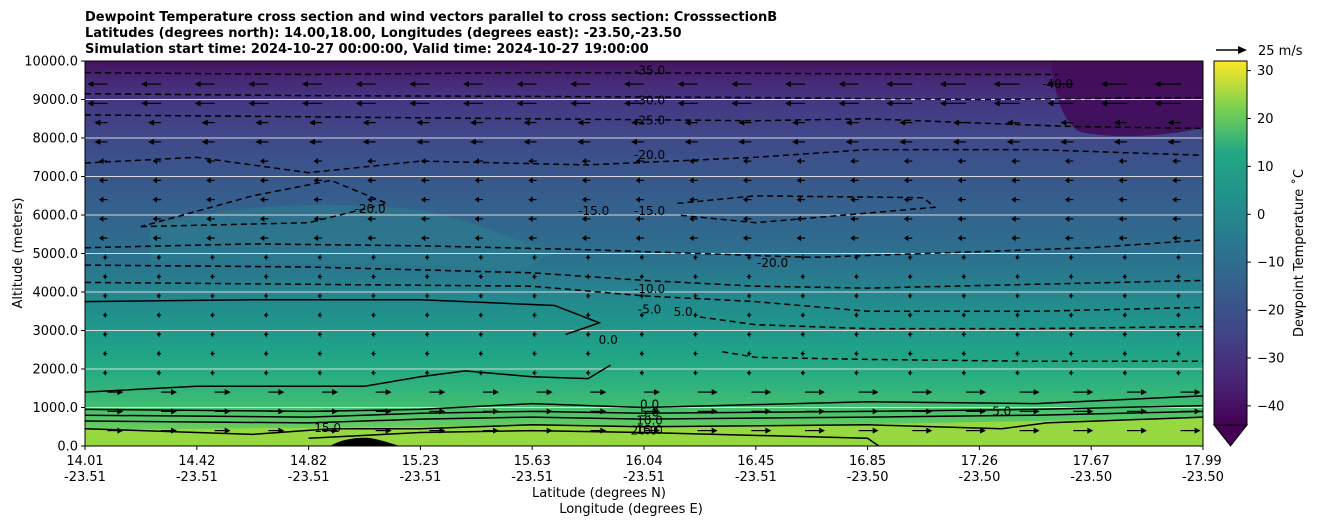  What do you see at coordinates (644, 161) in the screenshot?
I see `contour-line-negative` at bounding box center [644, 161].